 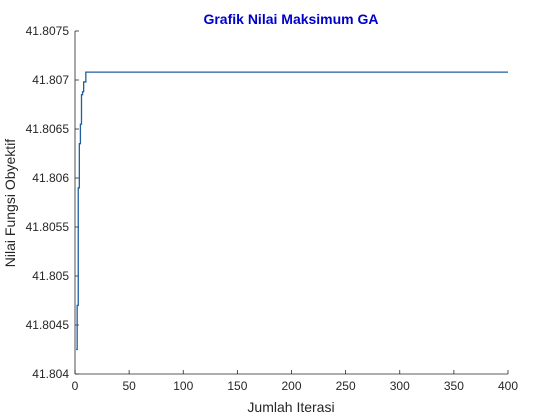 I want to click on x-tick-label: 350, so click(x=454, y=386).